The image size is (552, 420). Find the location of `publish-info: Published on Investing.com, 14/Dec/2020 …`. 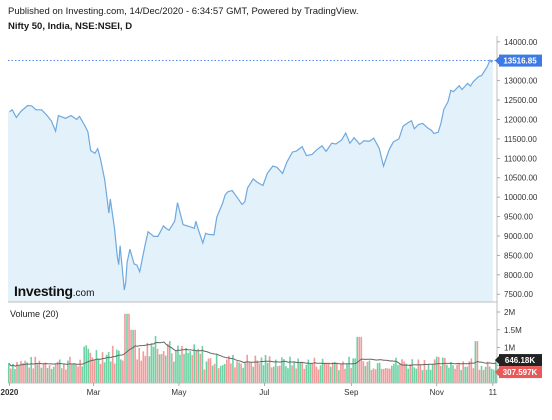

publish-info: Published on Investing.com, 14/Dec/2020 … is located at coordinates (183, 11).